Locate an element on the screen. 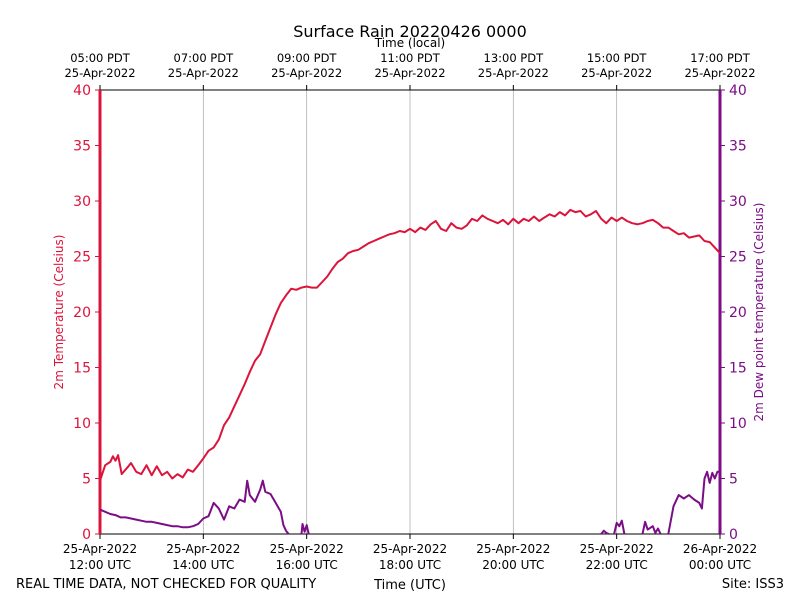  right-tick-label: 10 is located at coordinates (738, 424).